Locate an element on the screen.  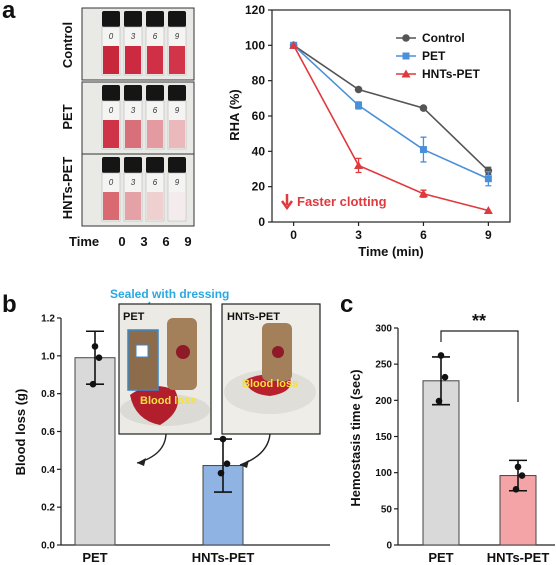
rha-legend-label-hnts-pet: HNTs-PET is located at coordinates (451, 74).